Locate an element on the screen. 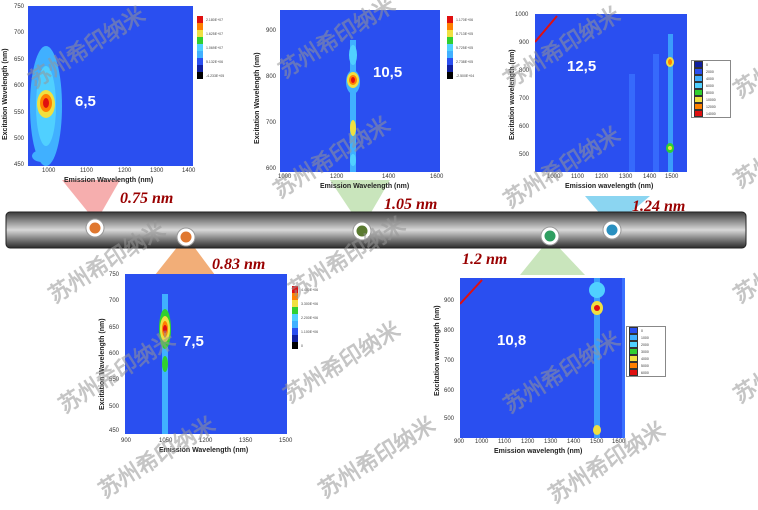 This screenshot has height=510, width=758. colorbar-label: 0 is located at coordinates (302, 345).